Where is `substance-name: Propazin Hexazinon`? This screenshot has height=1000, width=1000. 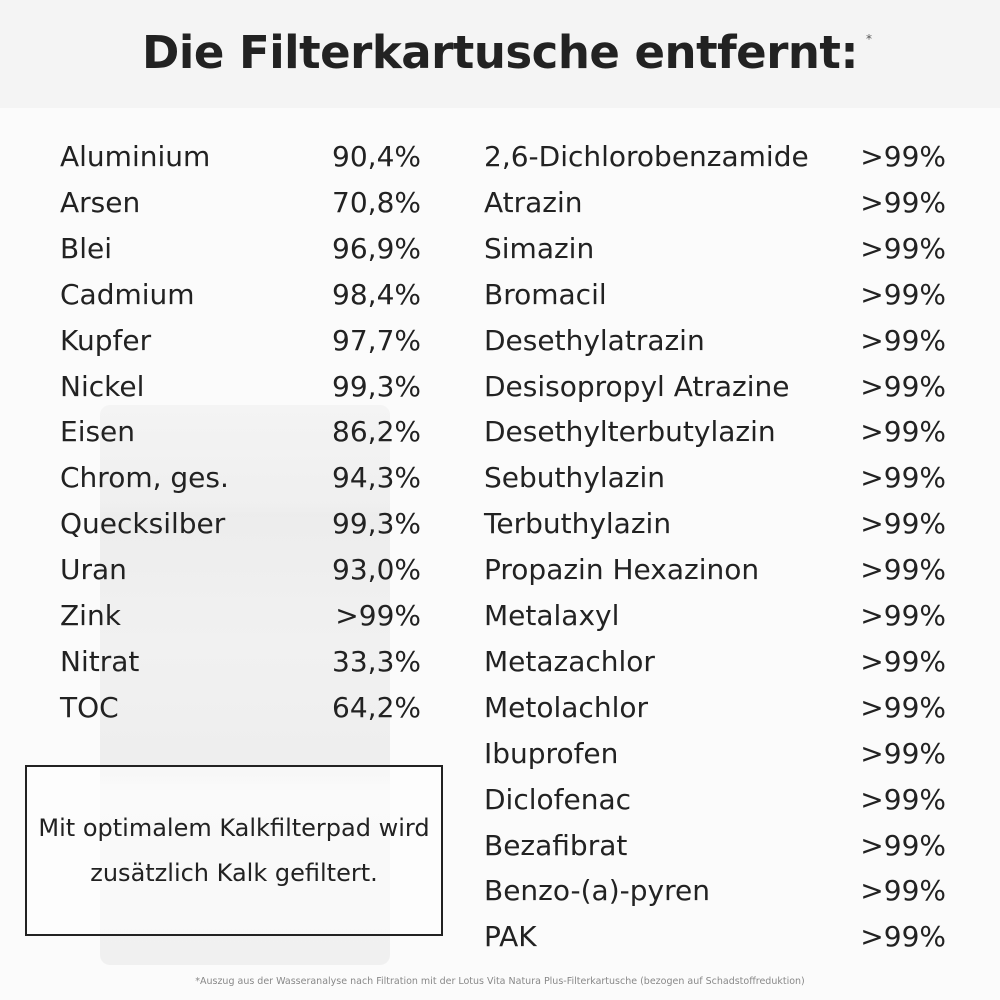 substance-name: Propazin Hexazinon is located at coordinates (622, 570).